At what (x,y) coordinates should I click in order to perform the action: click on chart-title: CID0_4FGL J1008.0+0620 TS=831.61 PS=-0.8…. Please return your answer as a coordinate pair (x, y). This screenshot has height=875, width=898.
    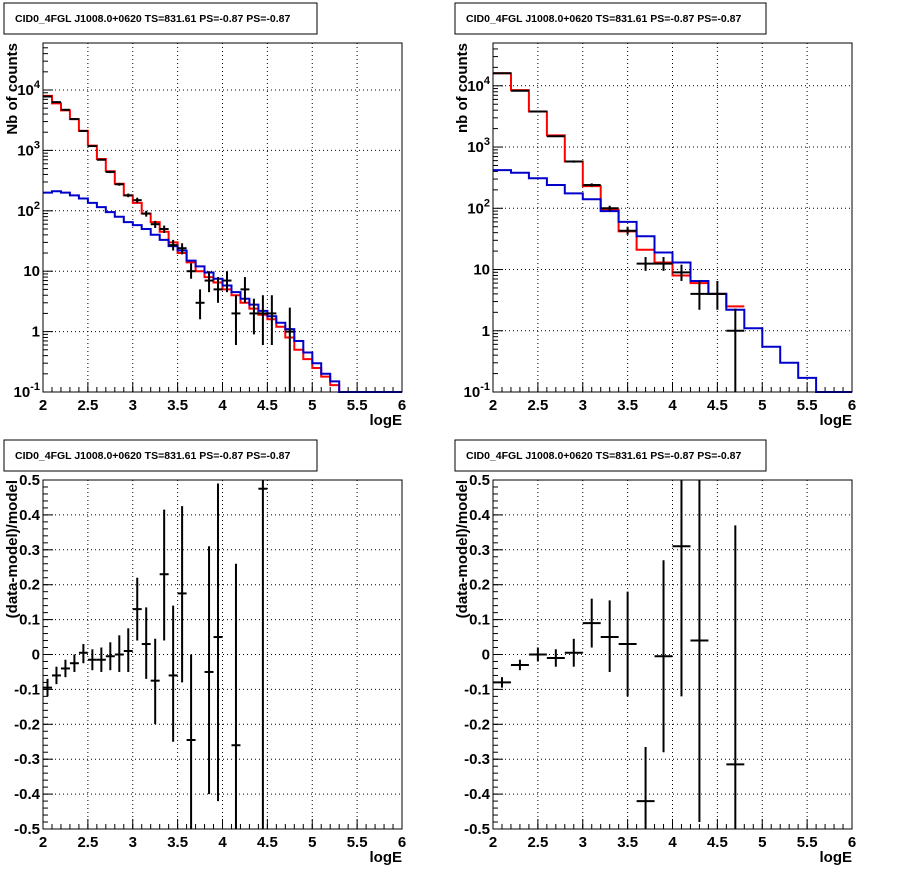
    Looking at the image, I should click on (152, 19).